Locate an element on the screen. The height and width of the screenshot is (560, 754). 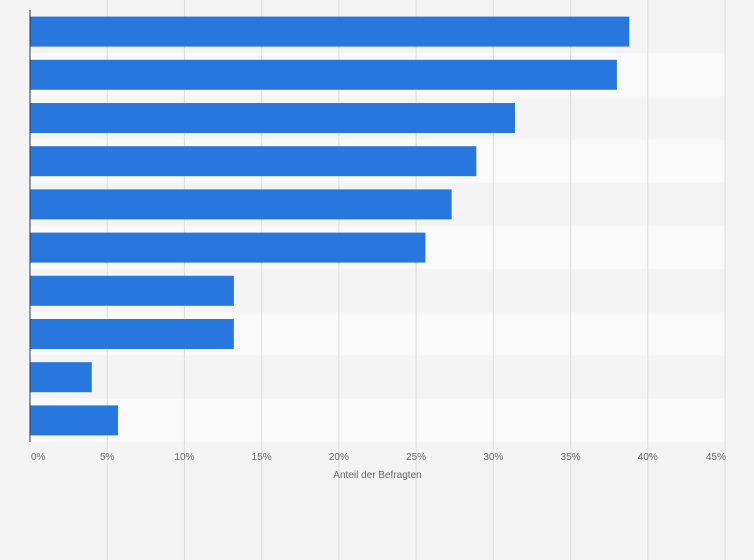
x-tick-label: 45% is located at coordinates (716, 457).